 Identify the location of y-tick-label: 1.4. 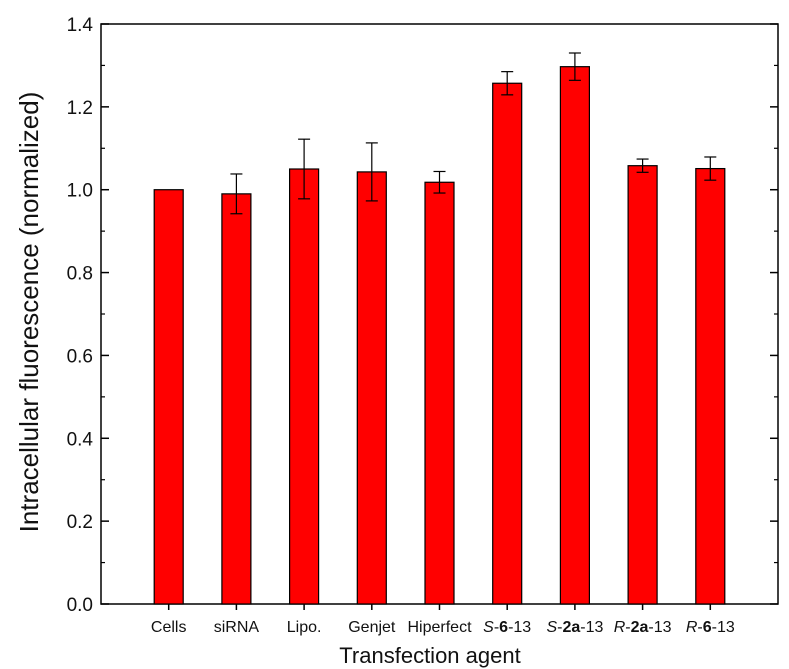
(80, 25).